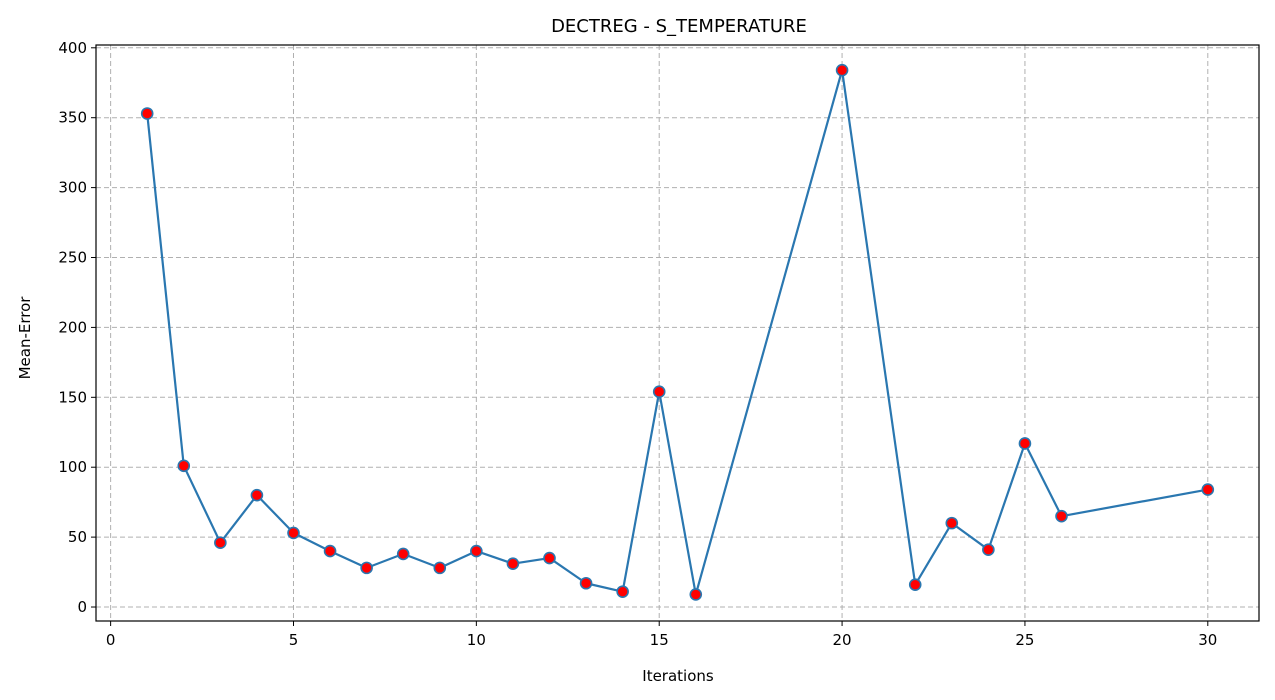 The image size is (1275, 700). What do you see at coordinates (659, 640) in the screenshot?
I see `x-tick-label: 15` at bounding box center [659, 640].